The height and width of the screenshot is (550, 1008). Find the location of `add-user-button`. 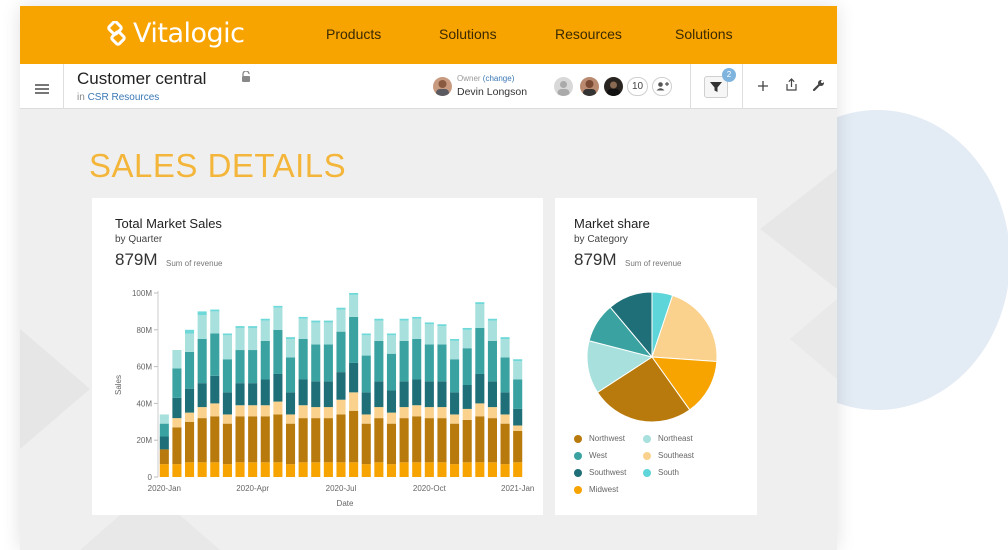

add-user-button is located at coordinates (662, 86).